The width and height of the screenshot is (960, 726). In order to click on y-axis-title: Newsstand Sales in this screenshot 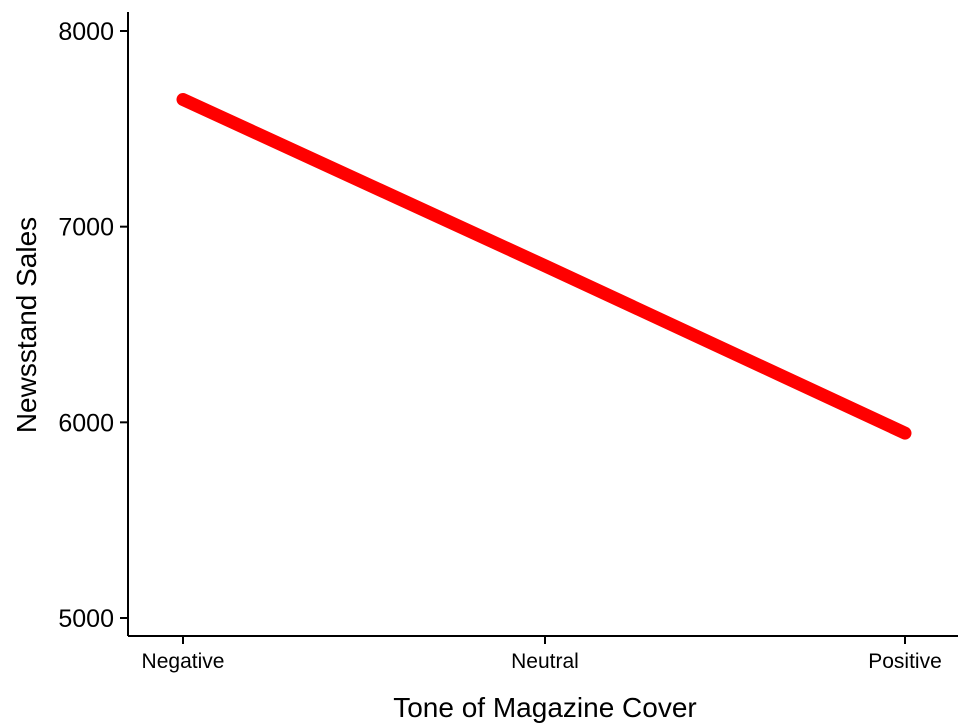, I will do `click(26, 325)`.